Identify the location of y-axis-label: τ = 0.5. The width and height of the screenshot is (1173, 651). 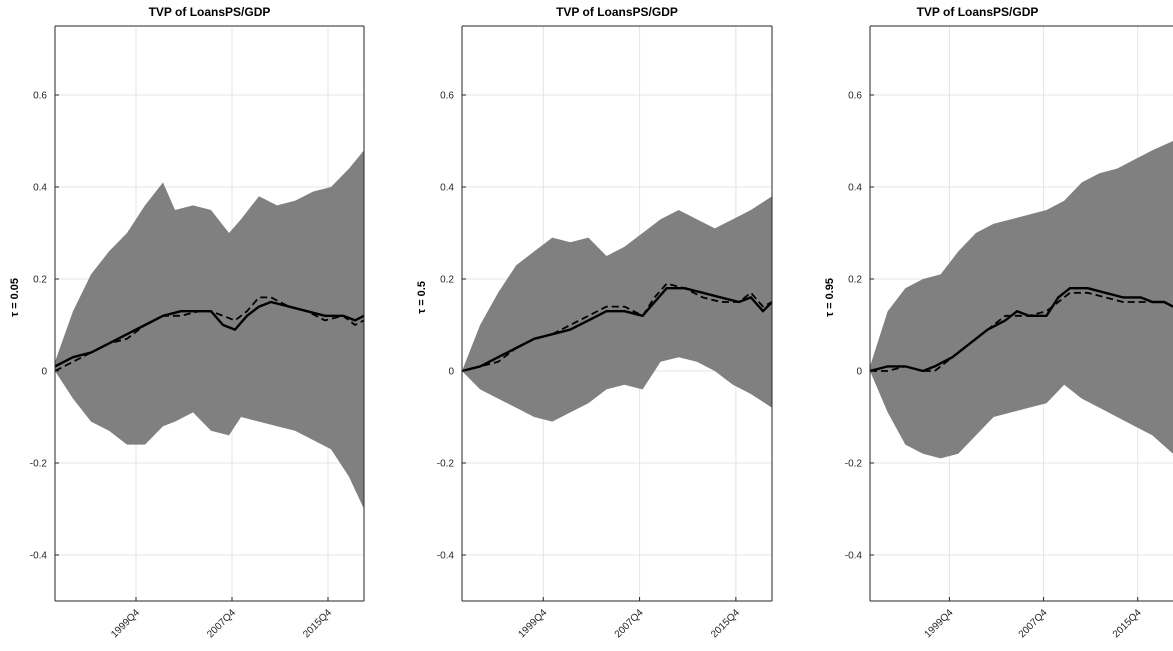
(422, 297).